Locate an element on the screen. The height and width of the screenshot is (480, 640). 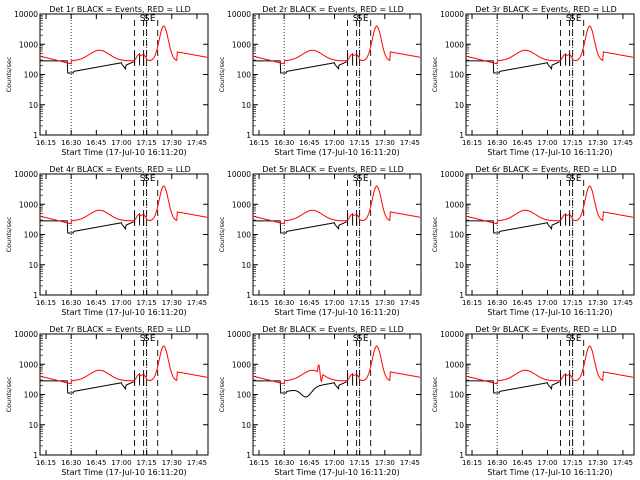
panel-title: Det 6r BLACK = Events, RED = LLD is located at coordinates (546, 169).